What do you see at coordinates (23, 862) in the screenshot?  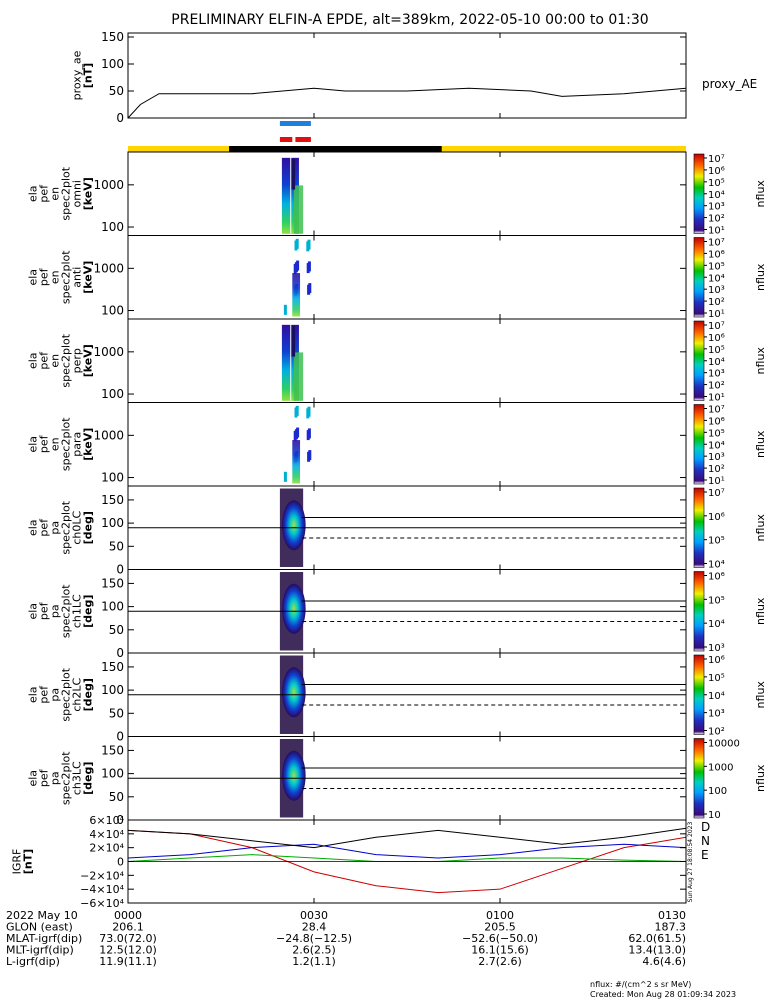 I see `igrf-ylabel: IGRF[nT]` at bounding box center [23, 862].